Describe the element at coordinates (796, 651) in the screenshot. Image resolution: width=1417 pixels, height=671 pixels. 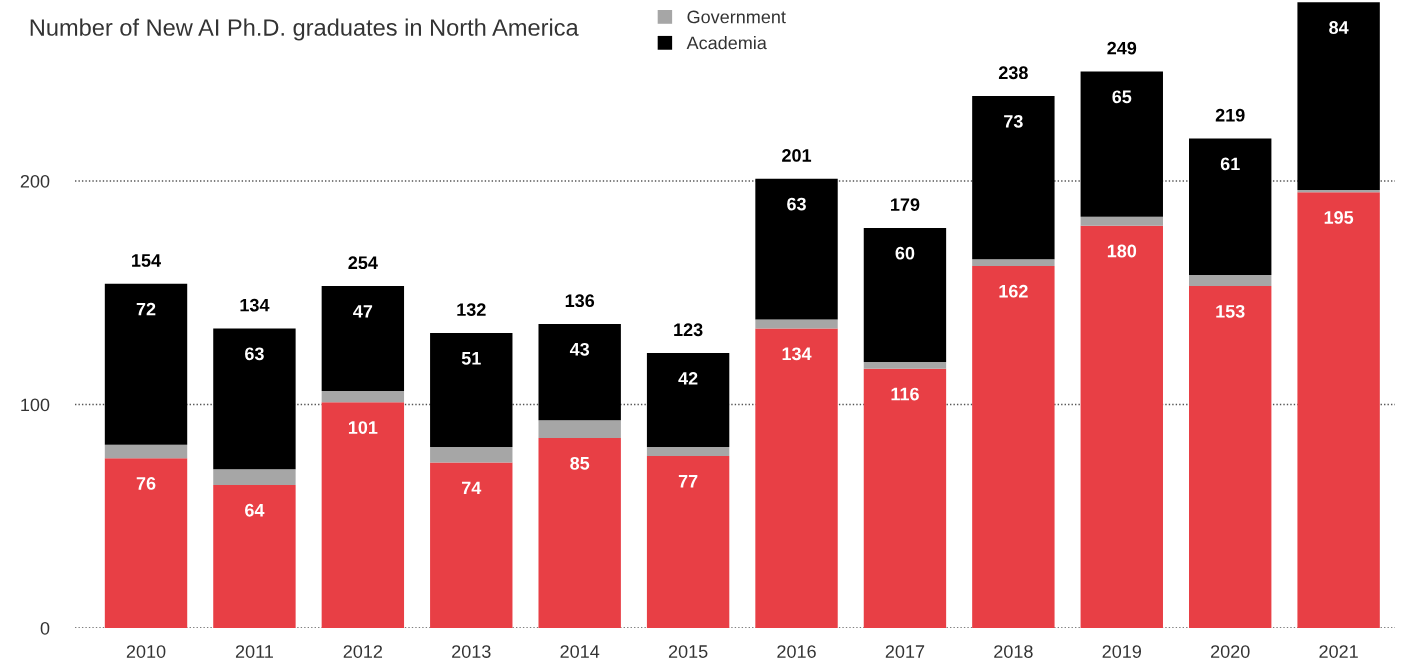
I see `x-tick-label: 2016` at that location.